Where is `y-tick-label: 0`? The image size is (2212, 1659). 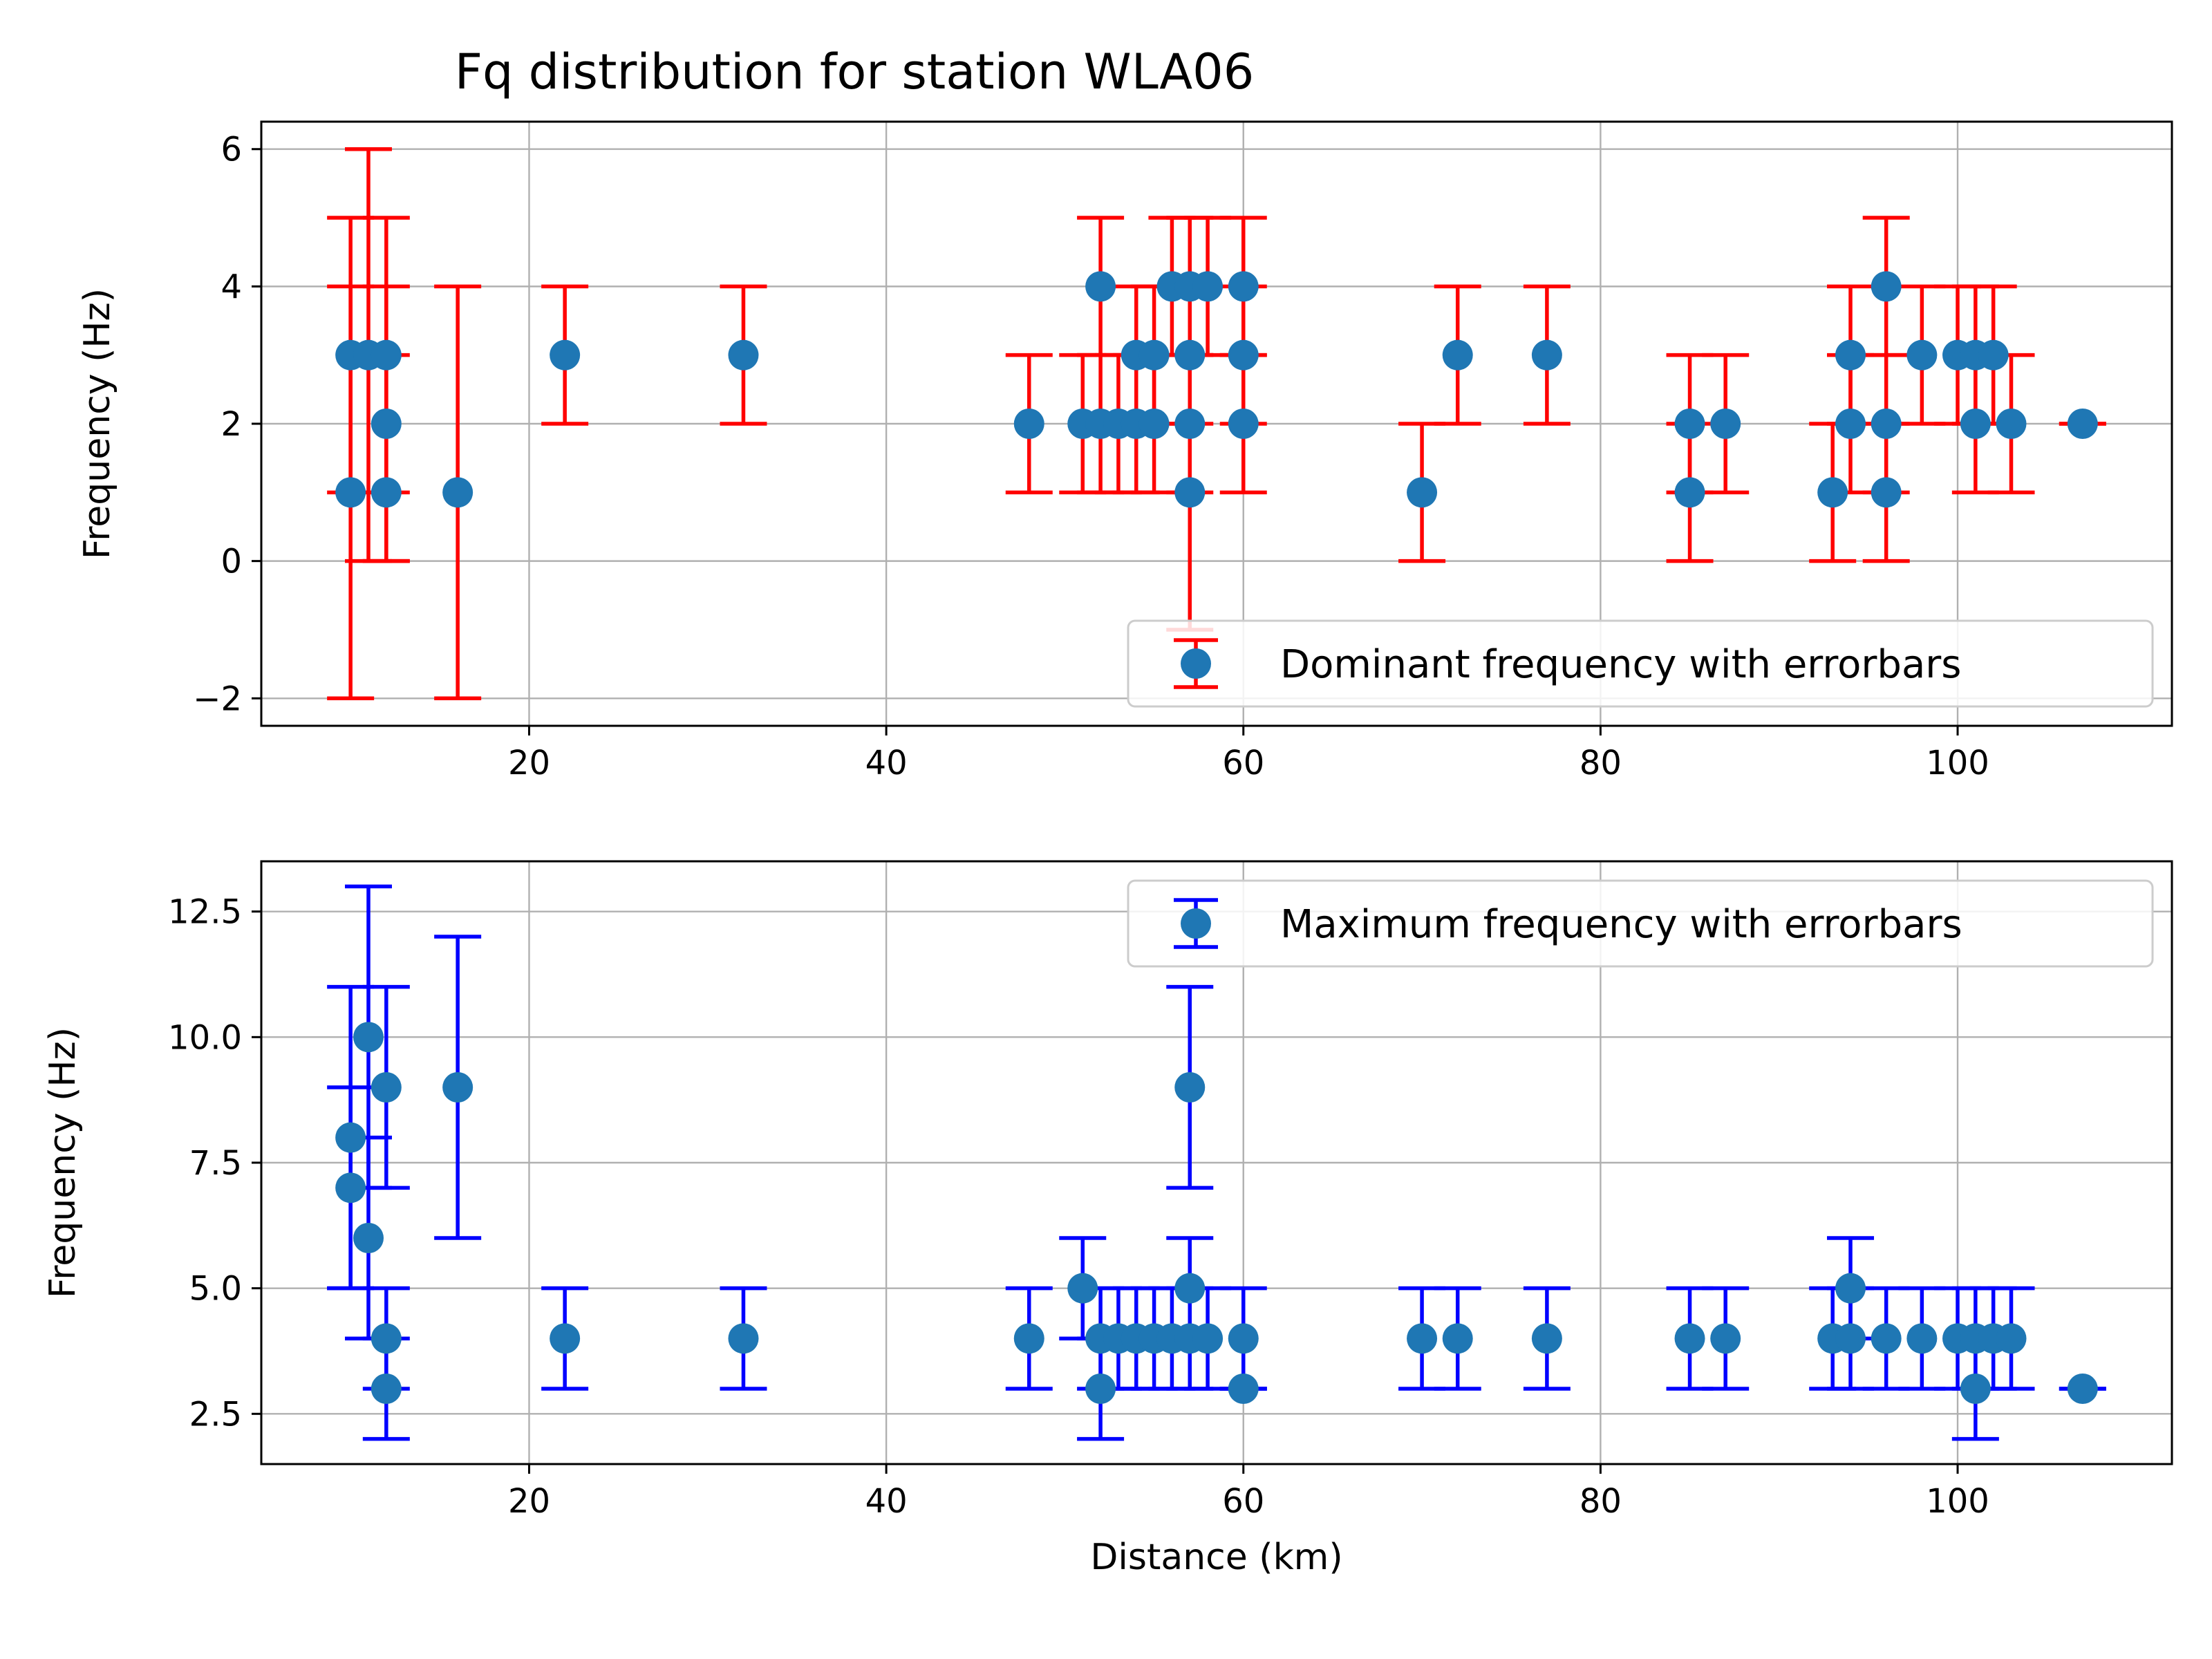
y-tick-label: 0 is located at coordinates (232, 562).